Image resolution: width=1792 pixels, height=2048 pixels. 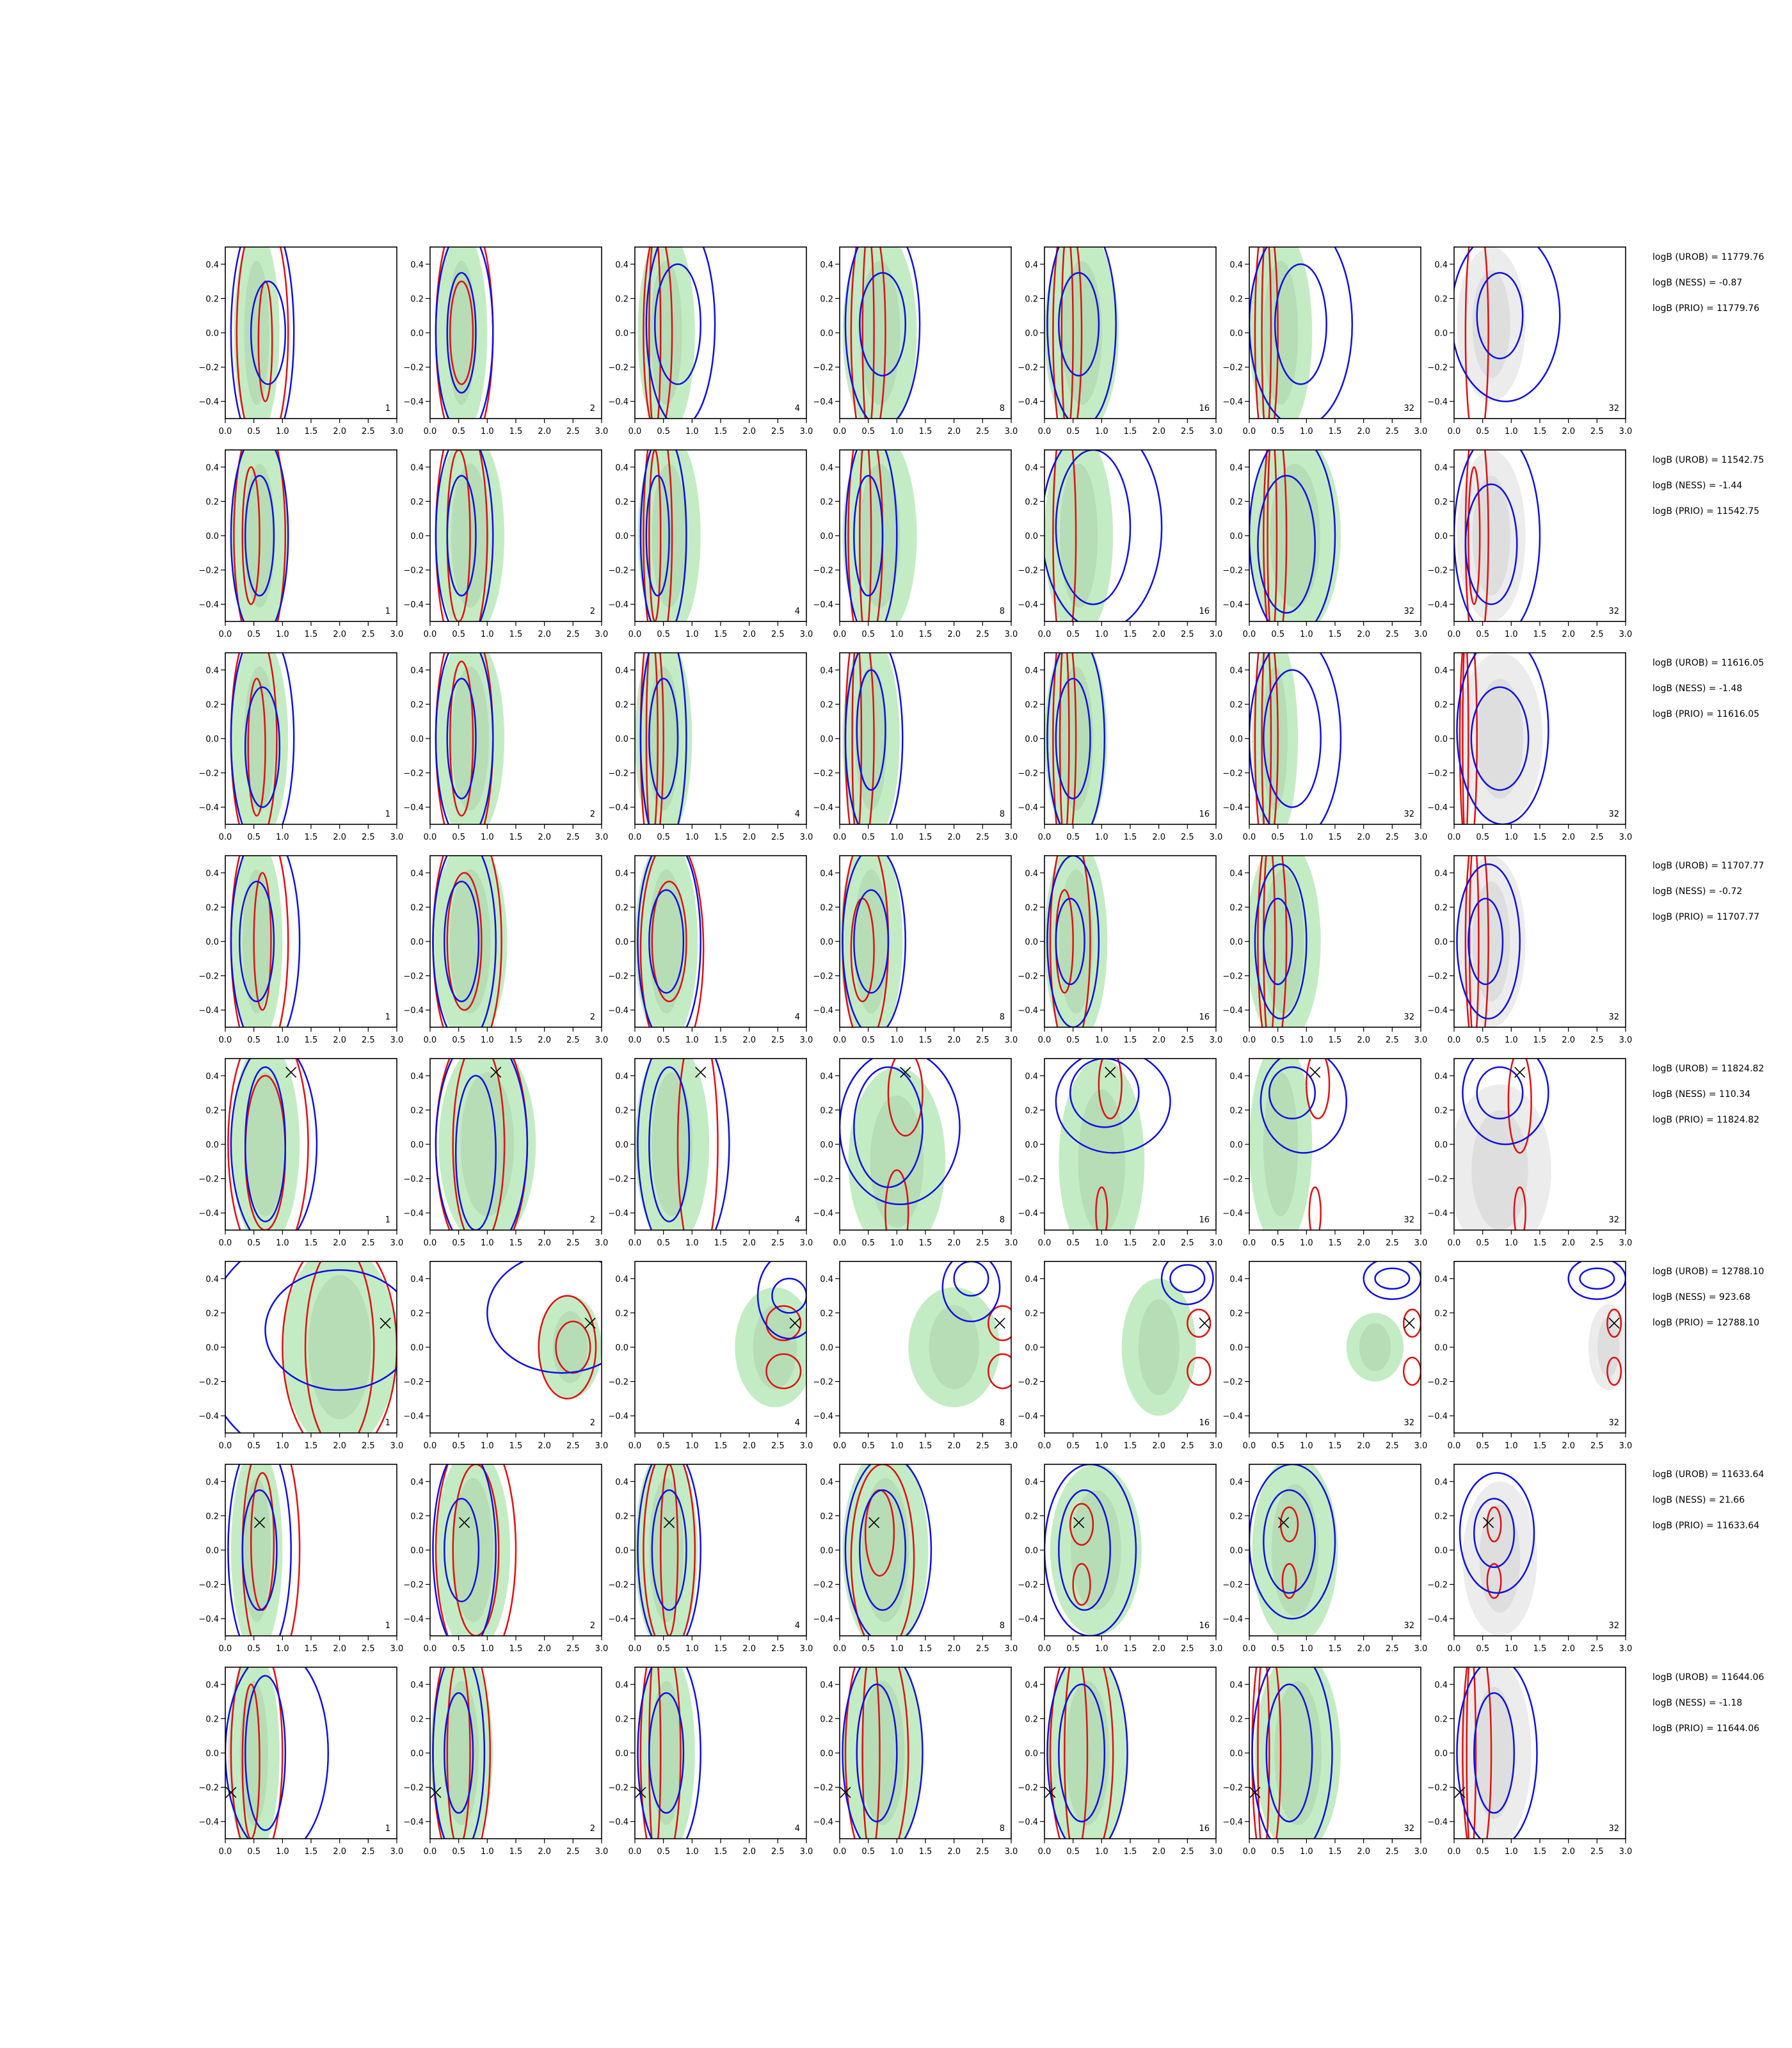 What do you see at coordinates (710, 1559) in the screenshot?
I see `panel-r7-c3: 0.4 0.2 0.0 −0.2 −0.4 0.0 0.5 1.0 1.5 2.0 2.5 3.0 4` at bounding box center [710, 1559].